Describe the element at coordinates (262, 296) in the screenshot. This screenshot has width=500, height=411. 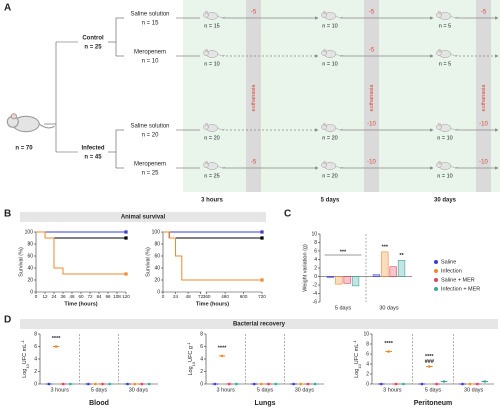
I see `x-tick-label: 720` at that location.